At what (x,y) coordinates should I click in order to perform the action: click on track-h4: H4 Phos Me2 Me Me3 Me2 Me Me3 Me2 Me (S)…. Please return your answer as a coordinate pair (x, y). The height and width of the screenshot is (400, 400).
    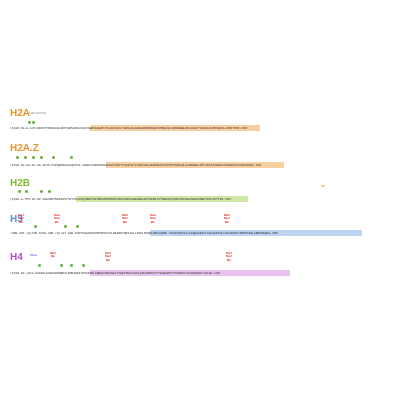
    Looking at the image, I should click on (200, 268).